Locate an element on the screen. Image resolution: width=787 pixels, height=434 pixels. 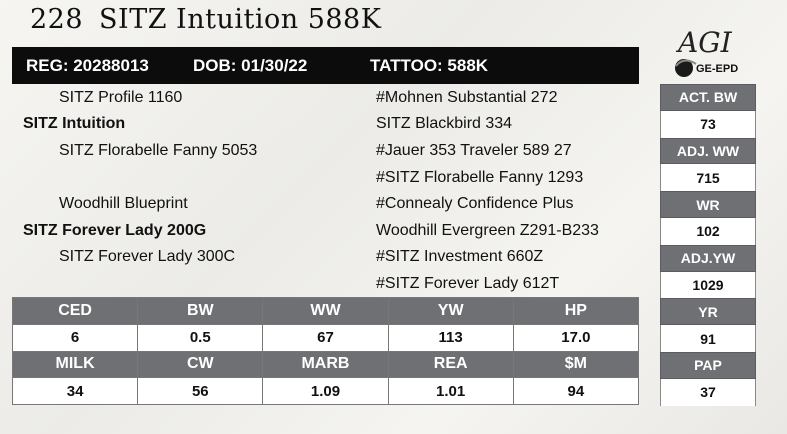
registration-number: REG: 20288013 is located at coordinates (87, 65).